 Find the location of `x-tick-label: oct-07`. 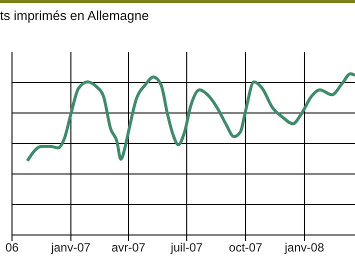

x-tick-label: oct-07 is located at coordinates (245, 247).